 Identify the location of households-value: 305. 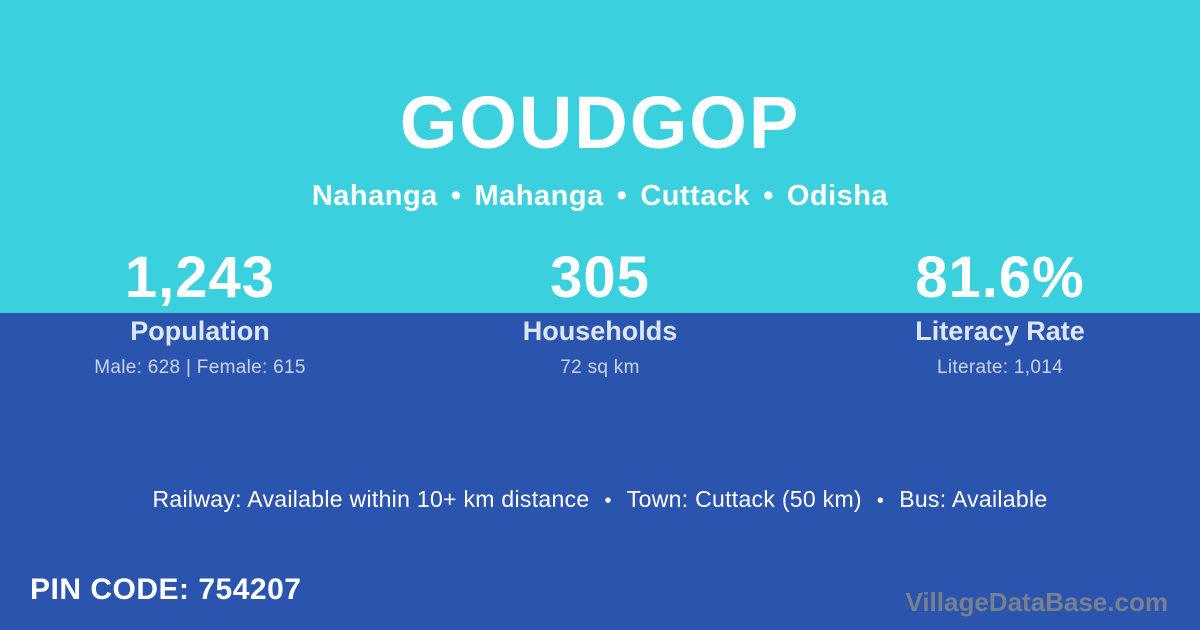
(600, 277).